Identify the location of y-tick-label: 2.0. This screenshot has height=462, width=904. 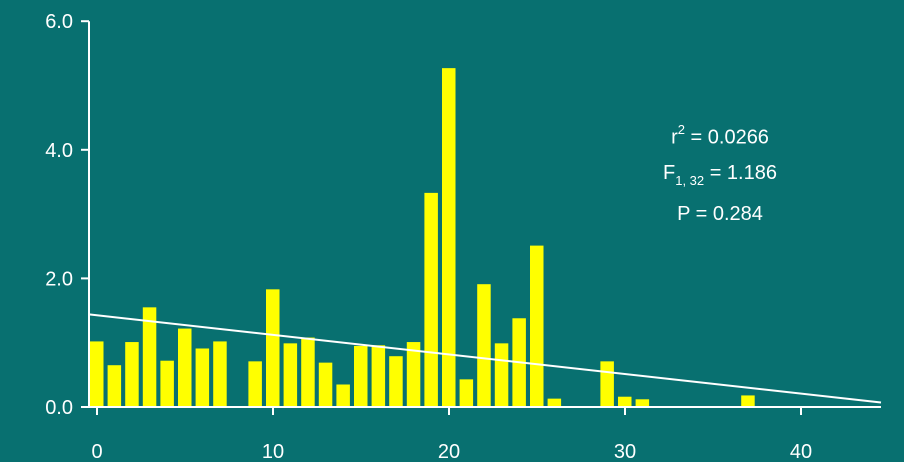
(59, 279).